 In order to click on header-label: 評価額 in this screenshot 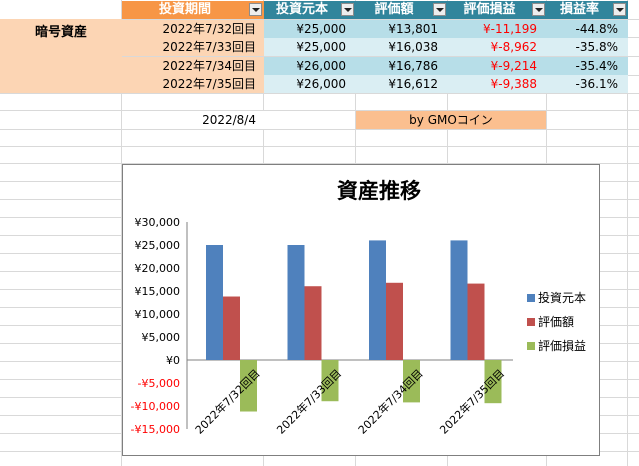, I will do `click(394, 9)`.